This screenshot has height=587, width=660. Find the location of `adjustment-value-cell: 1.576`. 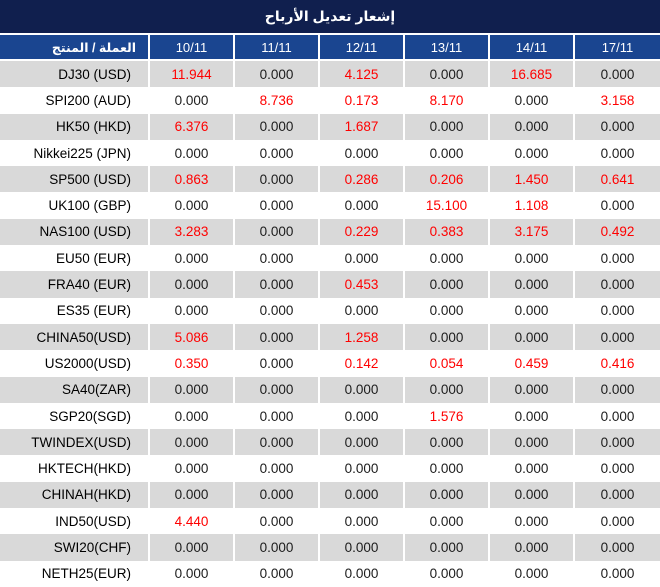

adjustment-value-cell: 1.576 is located at coordinates (447, 416).